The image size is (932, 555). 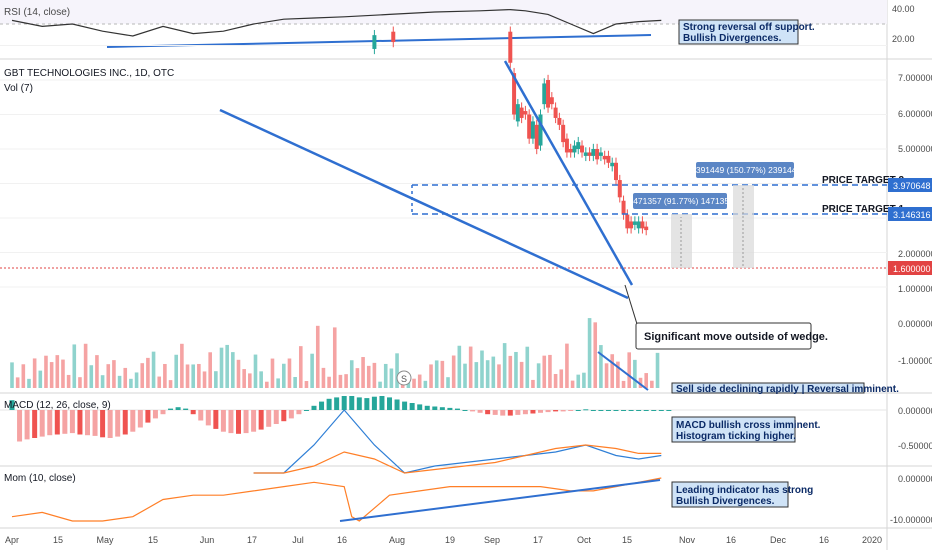 What do you see at coordinates (568, 173) in the screenshot?
I see `wedge-upper-trendline` at bounding box center [568, 173].